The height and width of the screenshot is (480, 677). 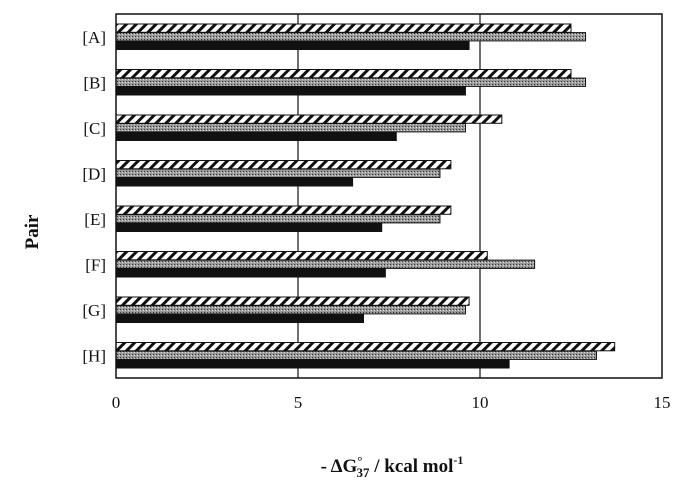 I want to click on x-tick-label: 5, so click(x=298, y=402).